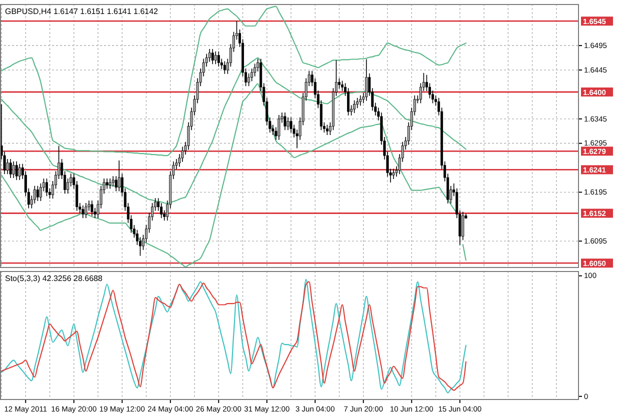 Image resolution: width=623 pixels, height=416 pixels. I want to click on chart-title: GBPUSD,H4 1.6147 1.6151 1.6141 1.6142, so click(82, 11).